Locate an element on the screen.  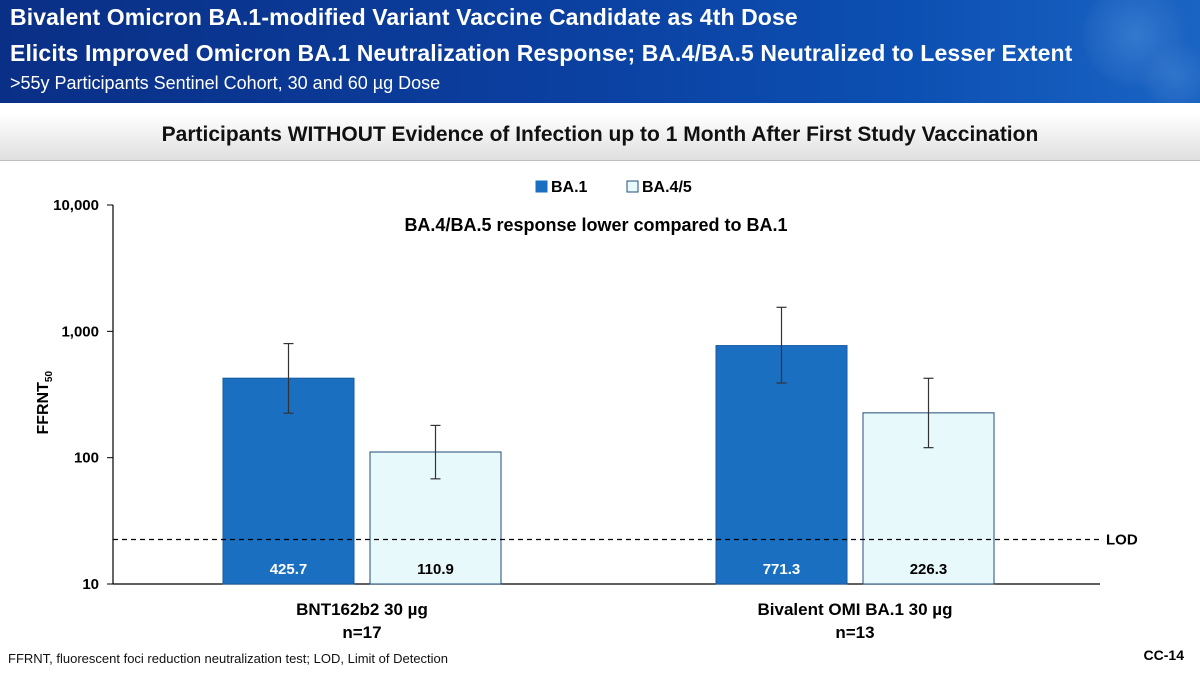
data-label: 771.3 is located at coordinates (782, 569).